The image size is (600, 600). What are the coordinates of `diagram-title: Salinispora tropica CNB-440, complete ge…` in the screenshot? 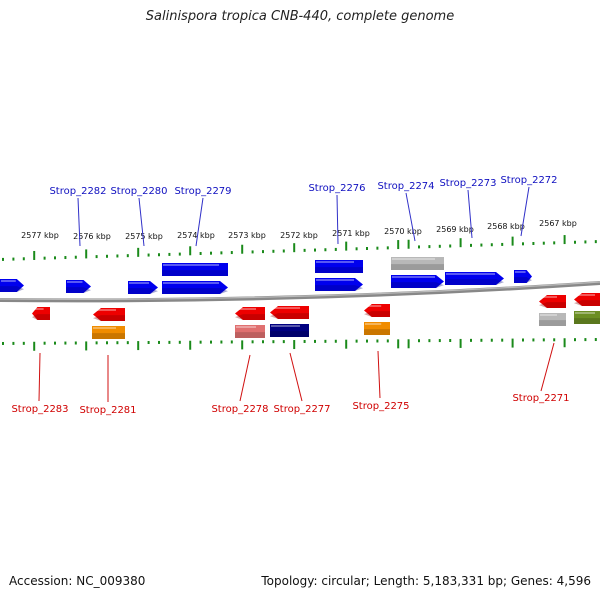 It's located at (300, 16).